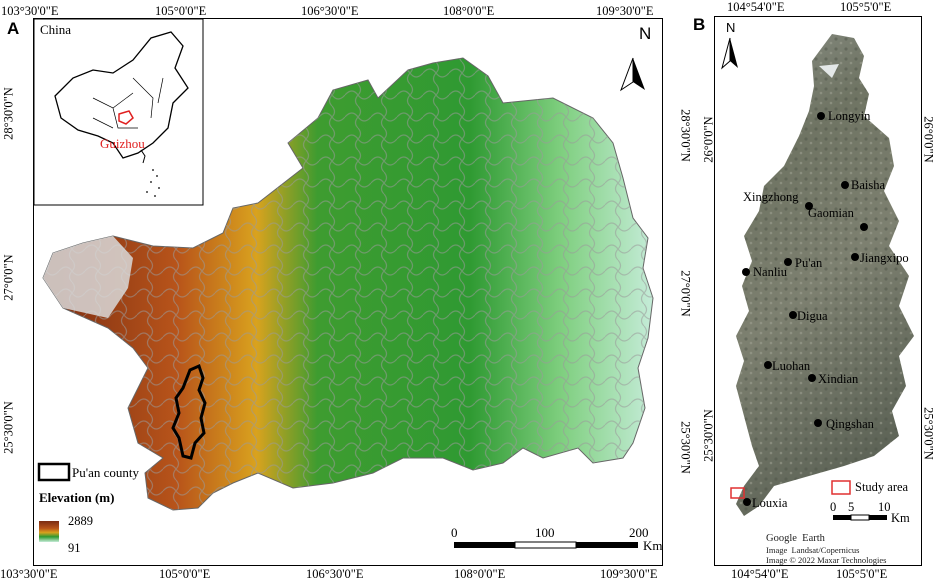 This screenshot has width=941, height=585. I want to click on panel-b-right-lat-1: 26°0'0"N, so click(928, 139).